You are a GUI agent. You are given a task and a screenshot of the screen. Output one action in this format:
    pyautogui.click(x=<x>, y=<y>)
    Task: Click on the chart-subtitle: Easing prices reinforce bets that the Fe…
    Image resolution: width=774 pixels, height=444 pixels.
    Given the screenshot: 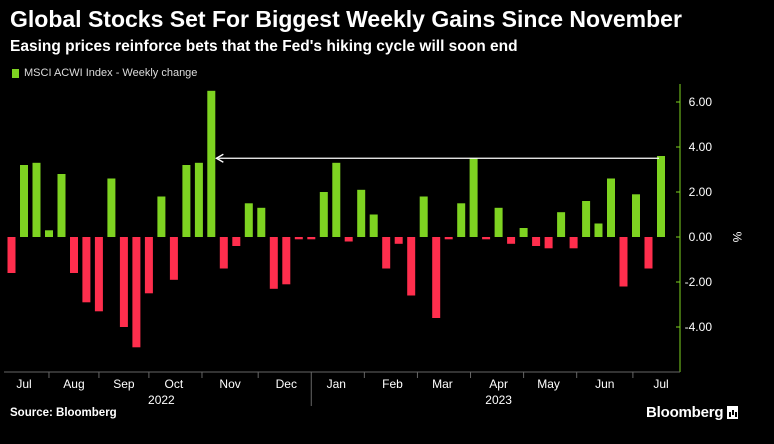 What is the action you would take?
    pyautogui.click(x=264, y=46)
    